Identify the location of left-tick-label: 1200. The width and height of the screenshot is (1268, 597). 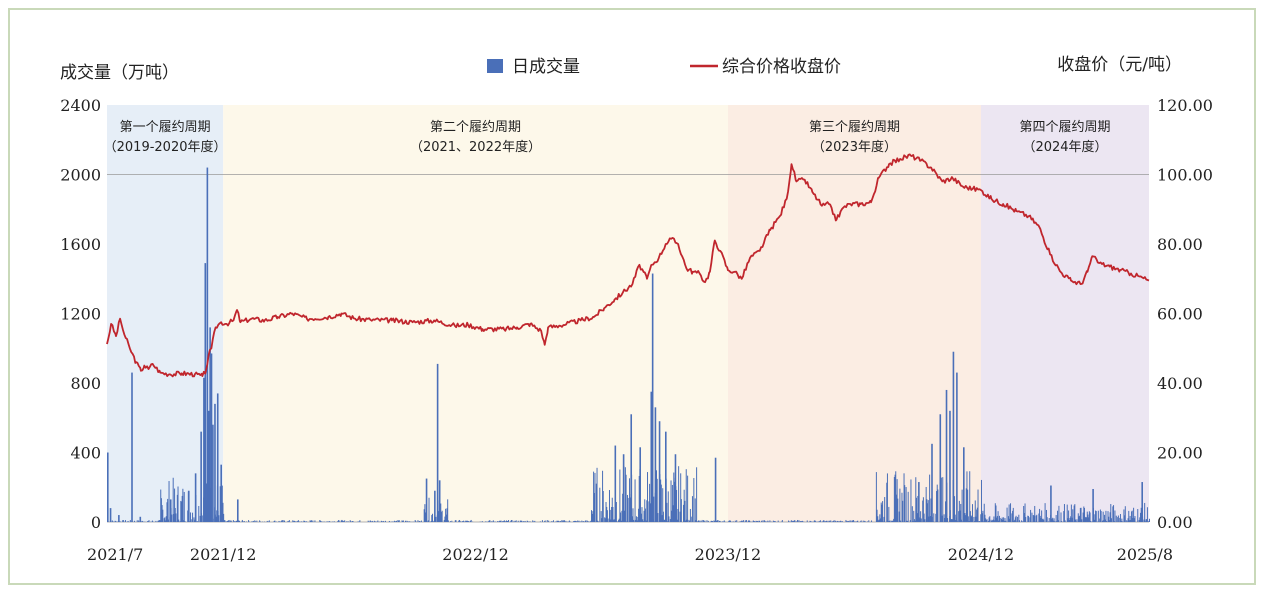
(80, 314).